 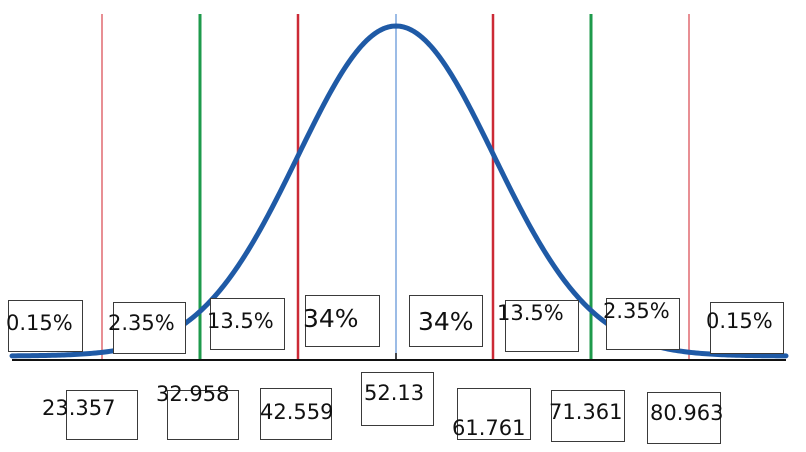 I want to click on percent-label-1: 0.15%, so click(x=39, y=323).